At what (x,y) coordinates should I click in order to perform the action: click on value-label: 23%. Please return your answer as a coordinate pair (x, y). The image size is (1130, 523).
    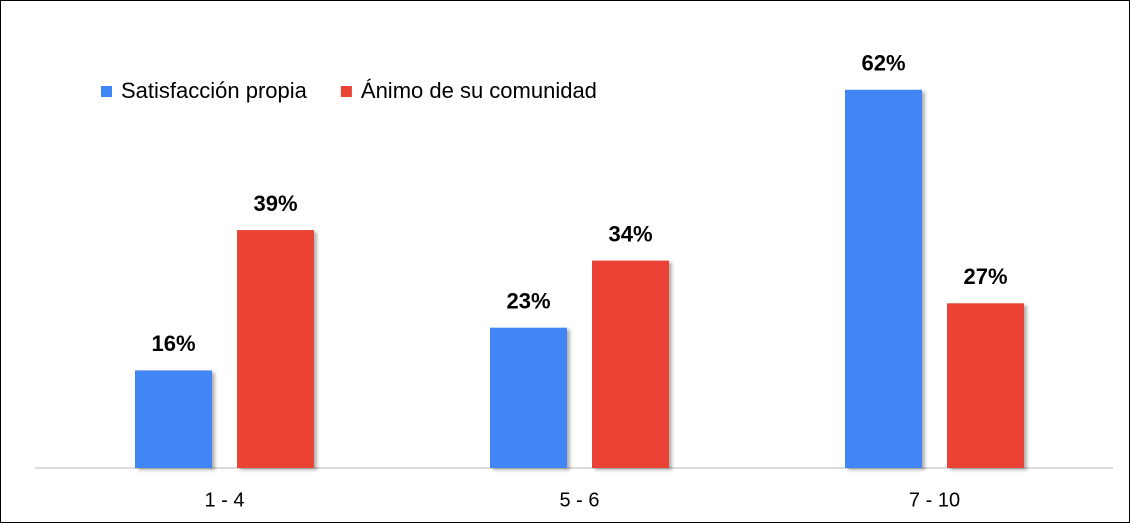
    Looking at the image, I should click on (528, 301).